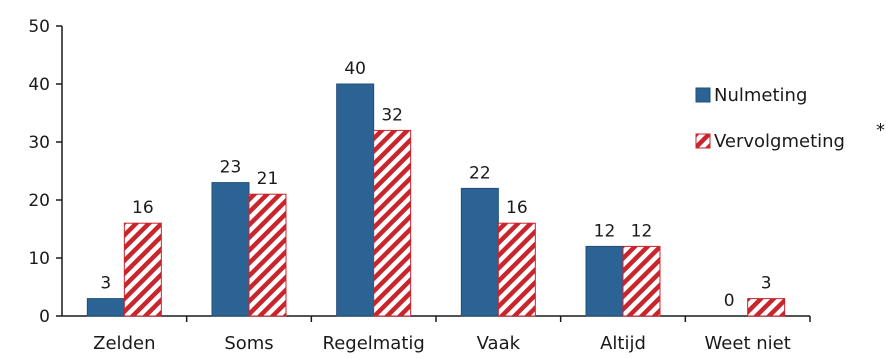 The height and width of the screenshot is (358, 886). I want to click on bar-nulmeting-altijd, so click(604, 281).